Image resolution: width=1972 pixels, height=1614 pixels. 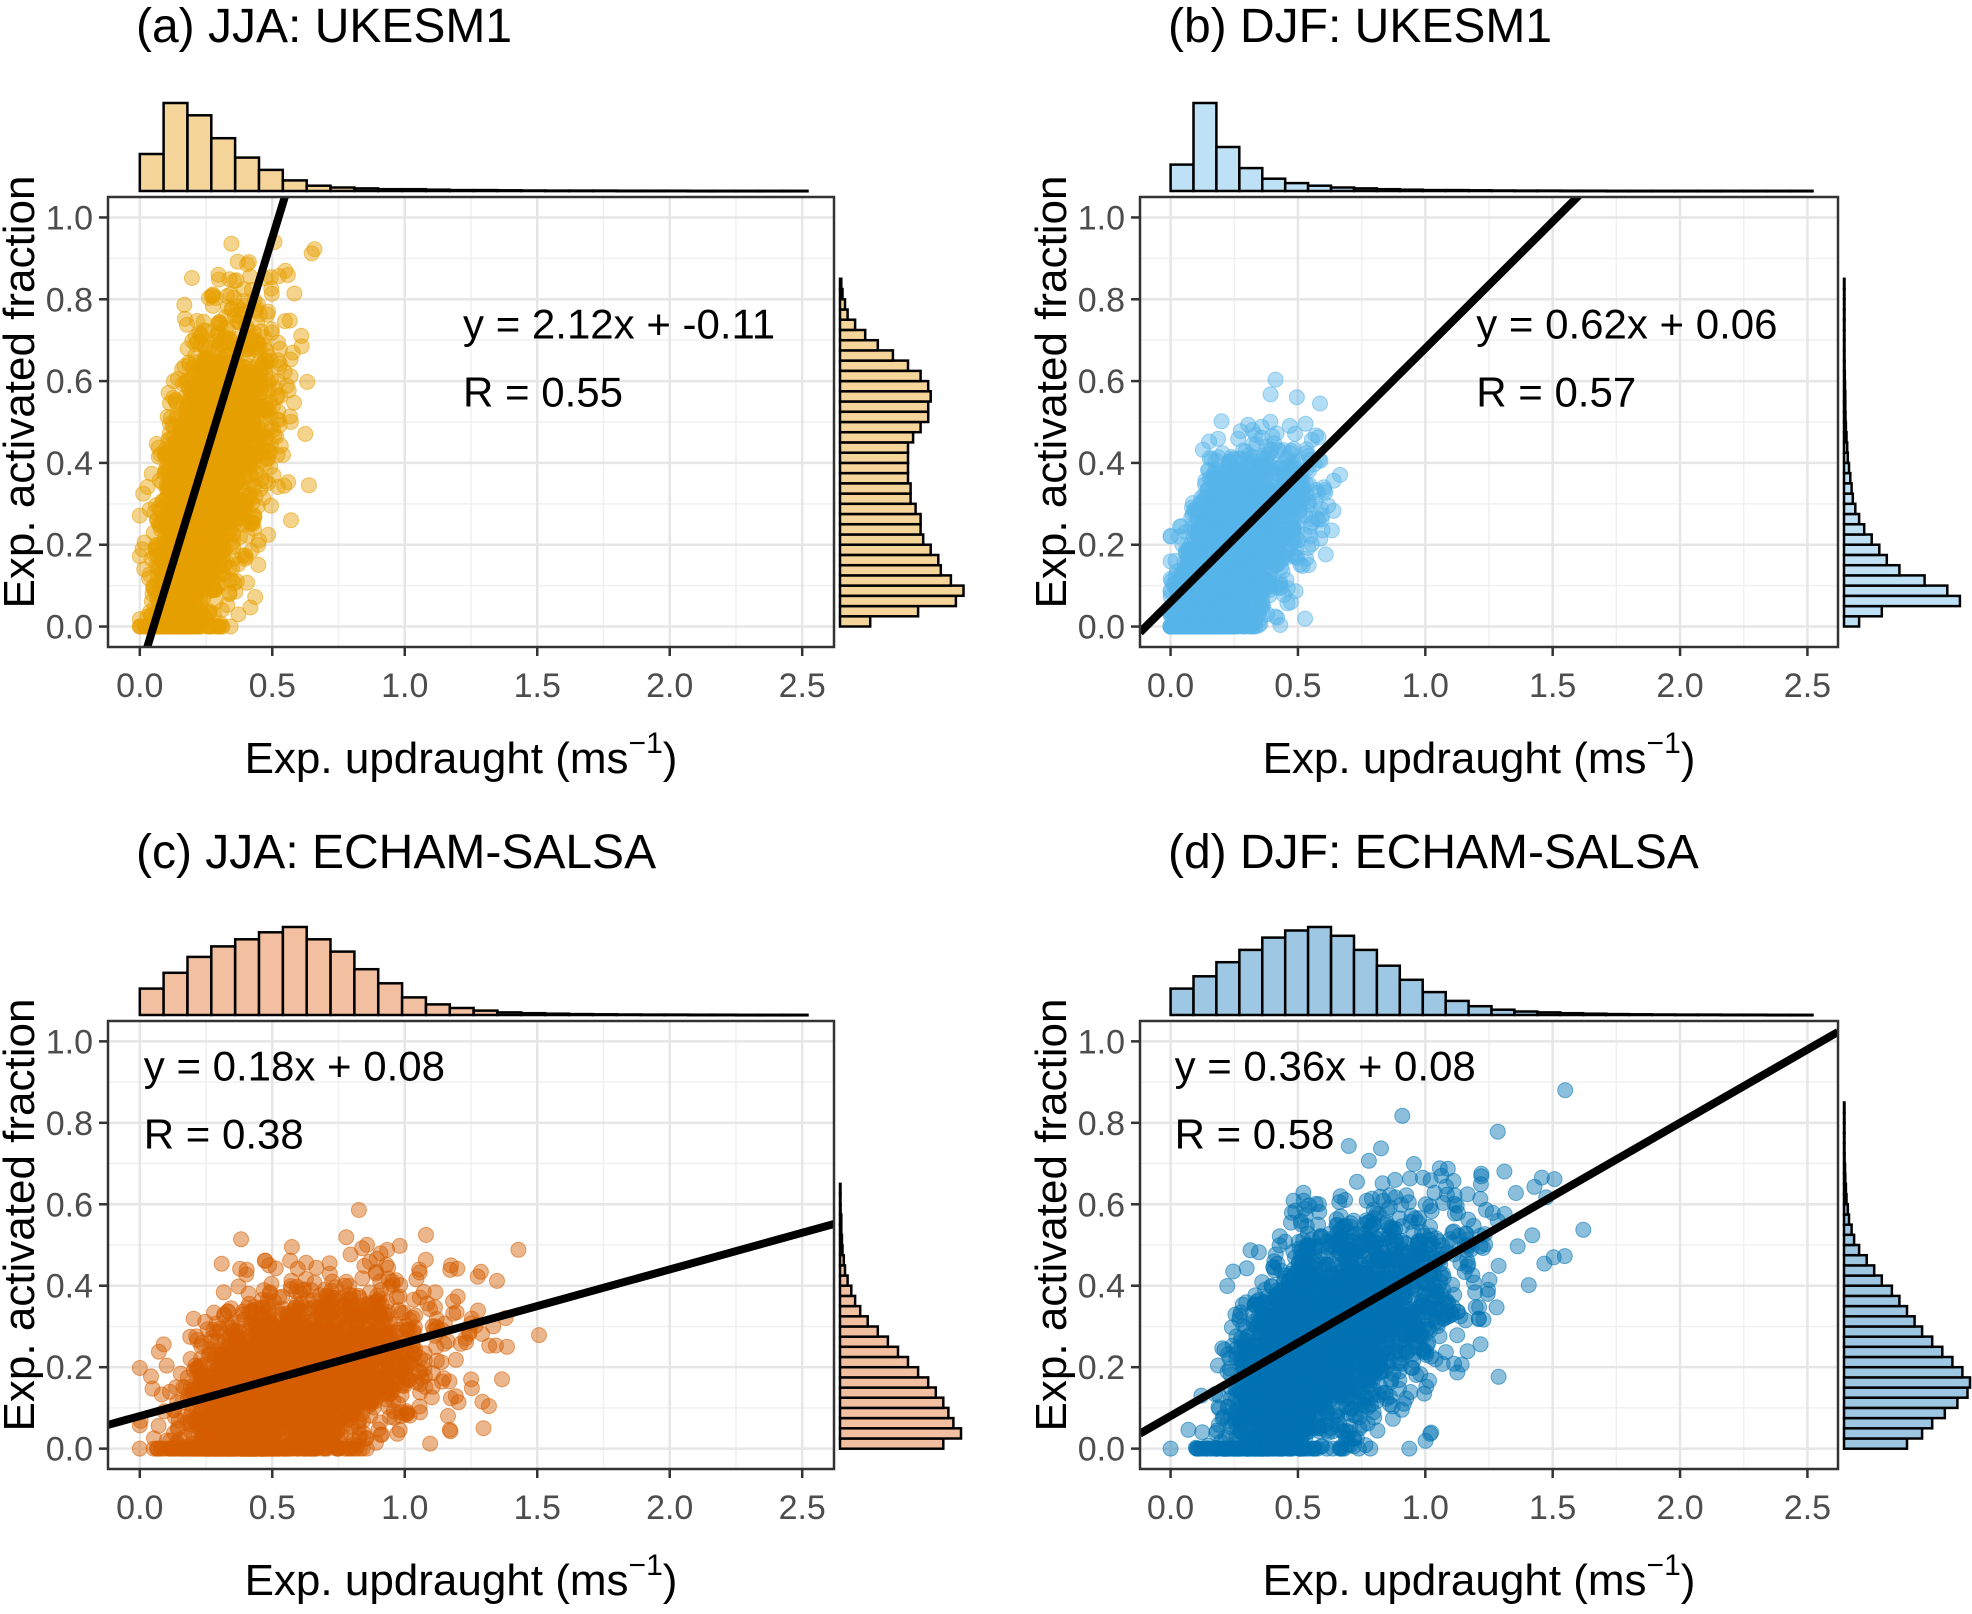 I want to click on correlation-label: R = 0.55, so click(x=543, y=391).